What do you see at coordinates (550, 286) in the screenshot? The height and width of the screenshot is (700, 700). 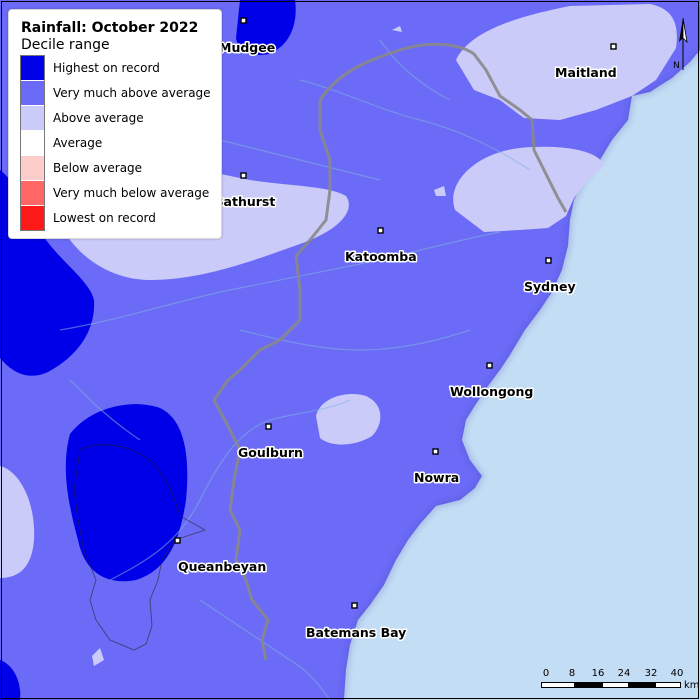 I see `label-sydney: Sydney` at bounding box center [550, 286].